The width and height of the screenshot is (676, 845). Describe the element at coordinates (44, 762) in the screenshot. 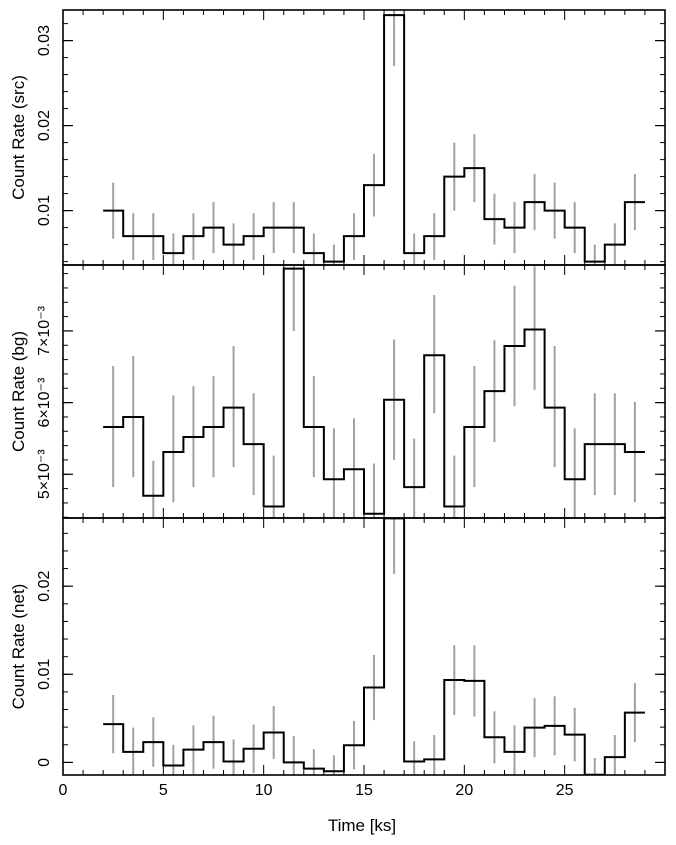

I see `y-tick-label: 0` at that location.